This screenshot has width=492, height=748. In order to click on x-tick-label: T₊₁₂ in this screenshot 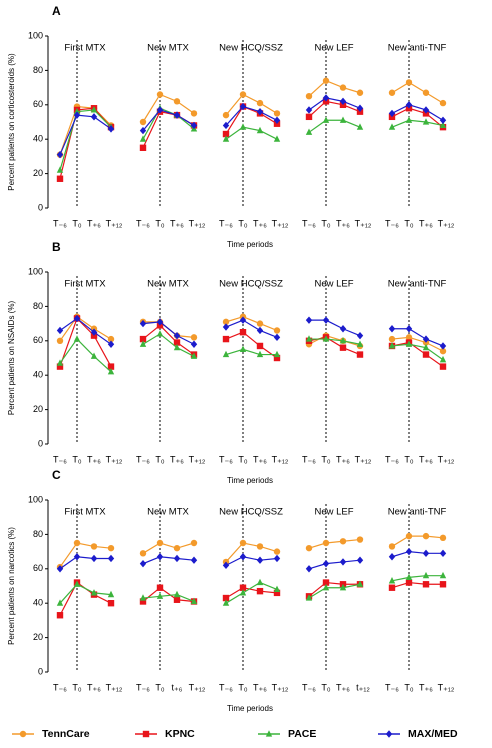, I will do `click(114, 687)`.